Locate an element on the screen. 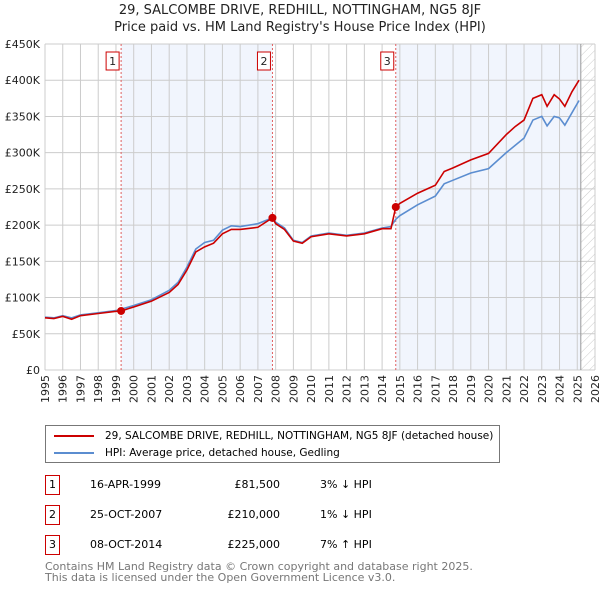 This screenshot has width=600, height=590. y-tick-label: £100K is located at coordinates (23, 298).